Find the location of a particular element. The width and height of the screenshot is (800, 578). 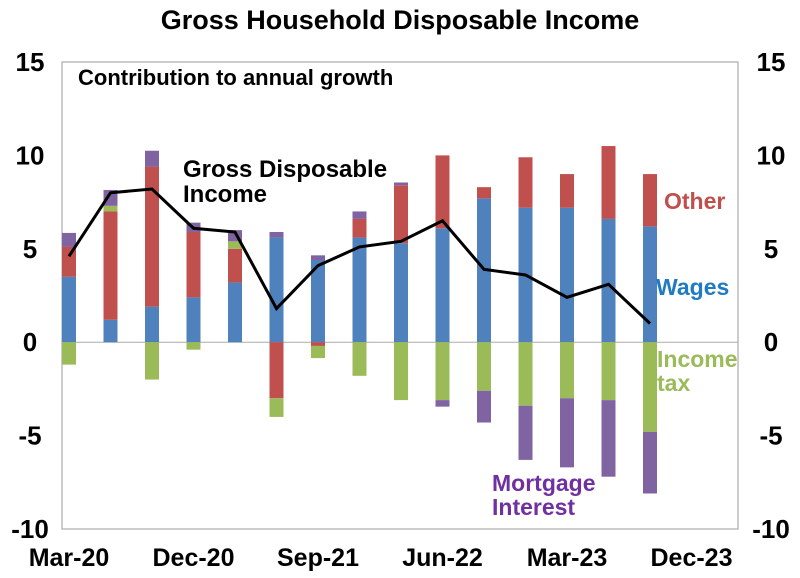

chart-annotation: Contribution to annual growth is located at coordinates (236, 77).